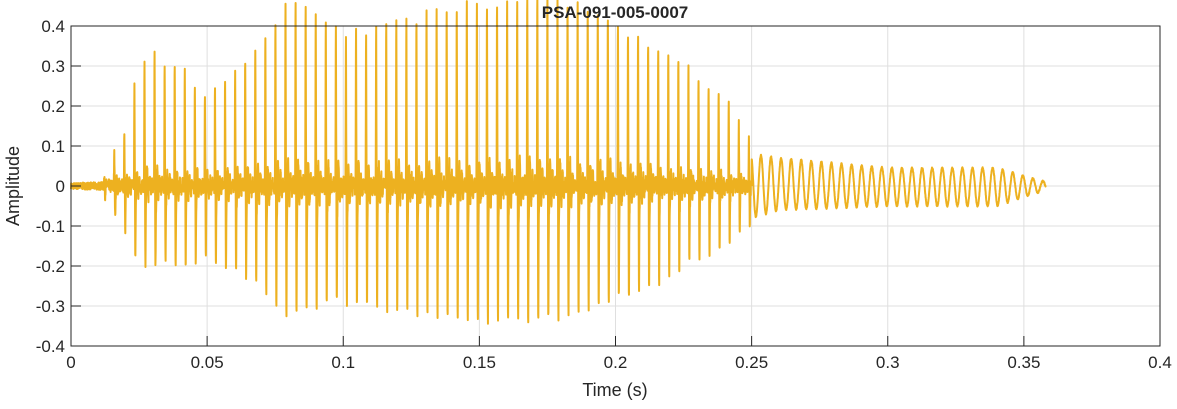 The height and width of the screenshot is (409, 1177). What do you see at coordinates (207, 362) in the screenshot?
I see `x-tick-label: 0.05` at bounding box center [207, 362].